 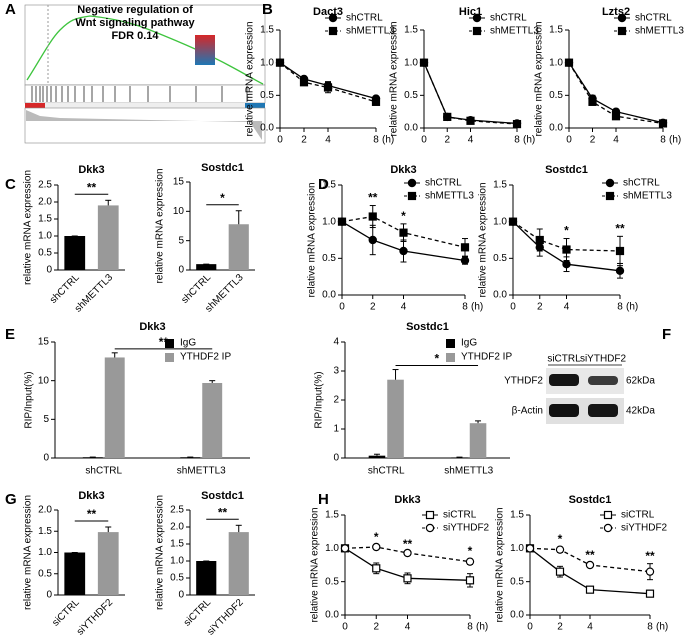 I want to click on heat-legend, so click(x=205, y=50).